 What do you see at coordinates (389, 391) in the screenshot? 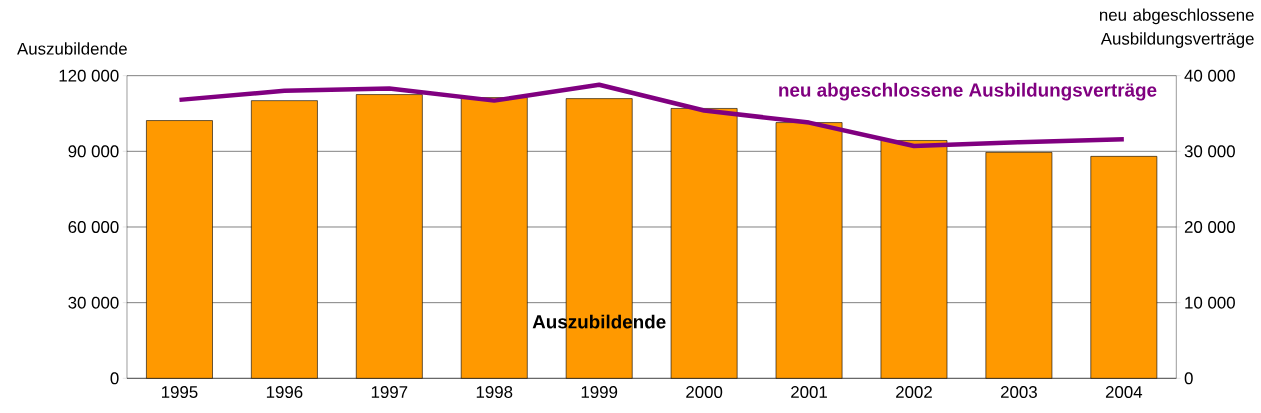
I see `x-tick-label: 1997` at bounding box center [389, 391].